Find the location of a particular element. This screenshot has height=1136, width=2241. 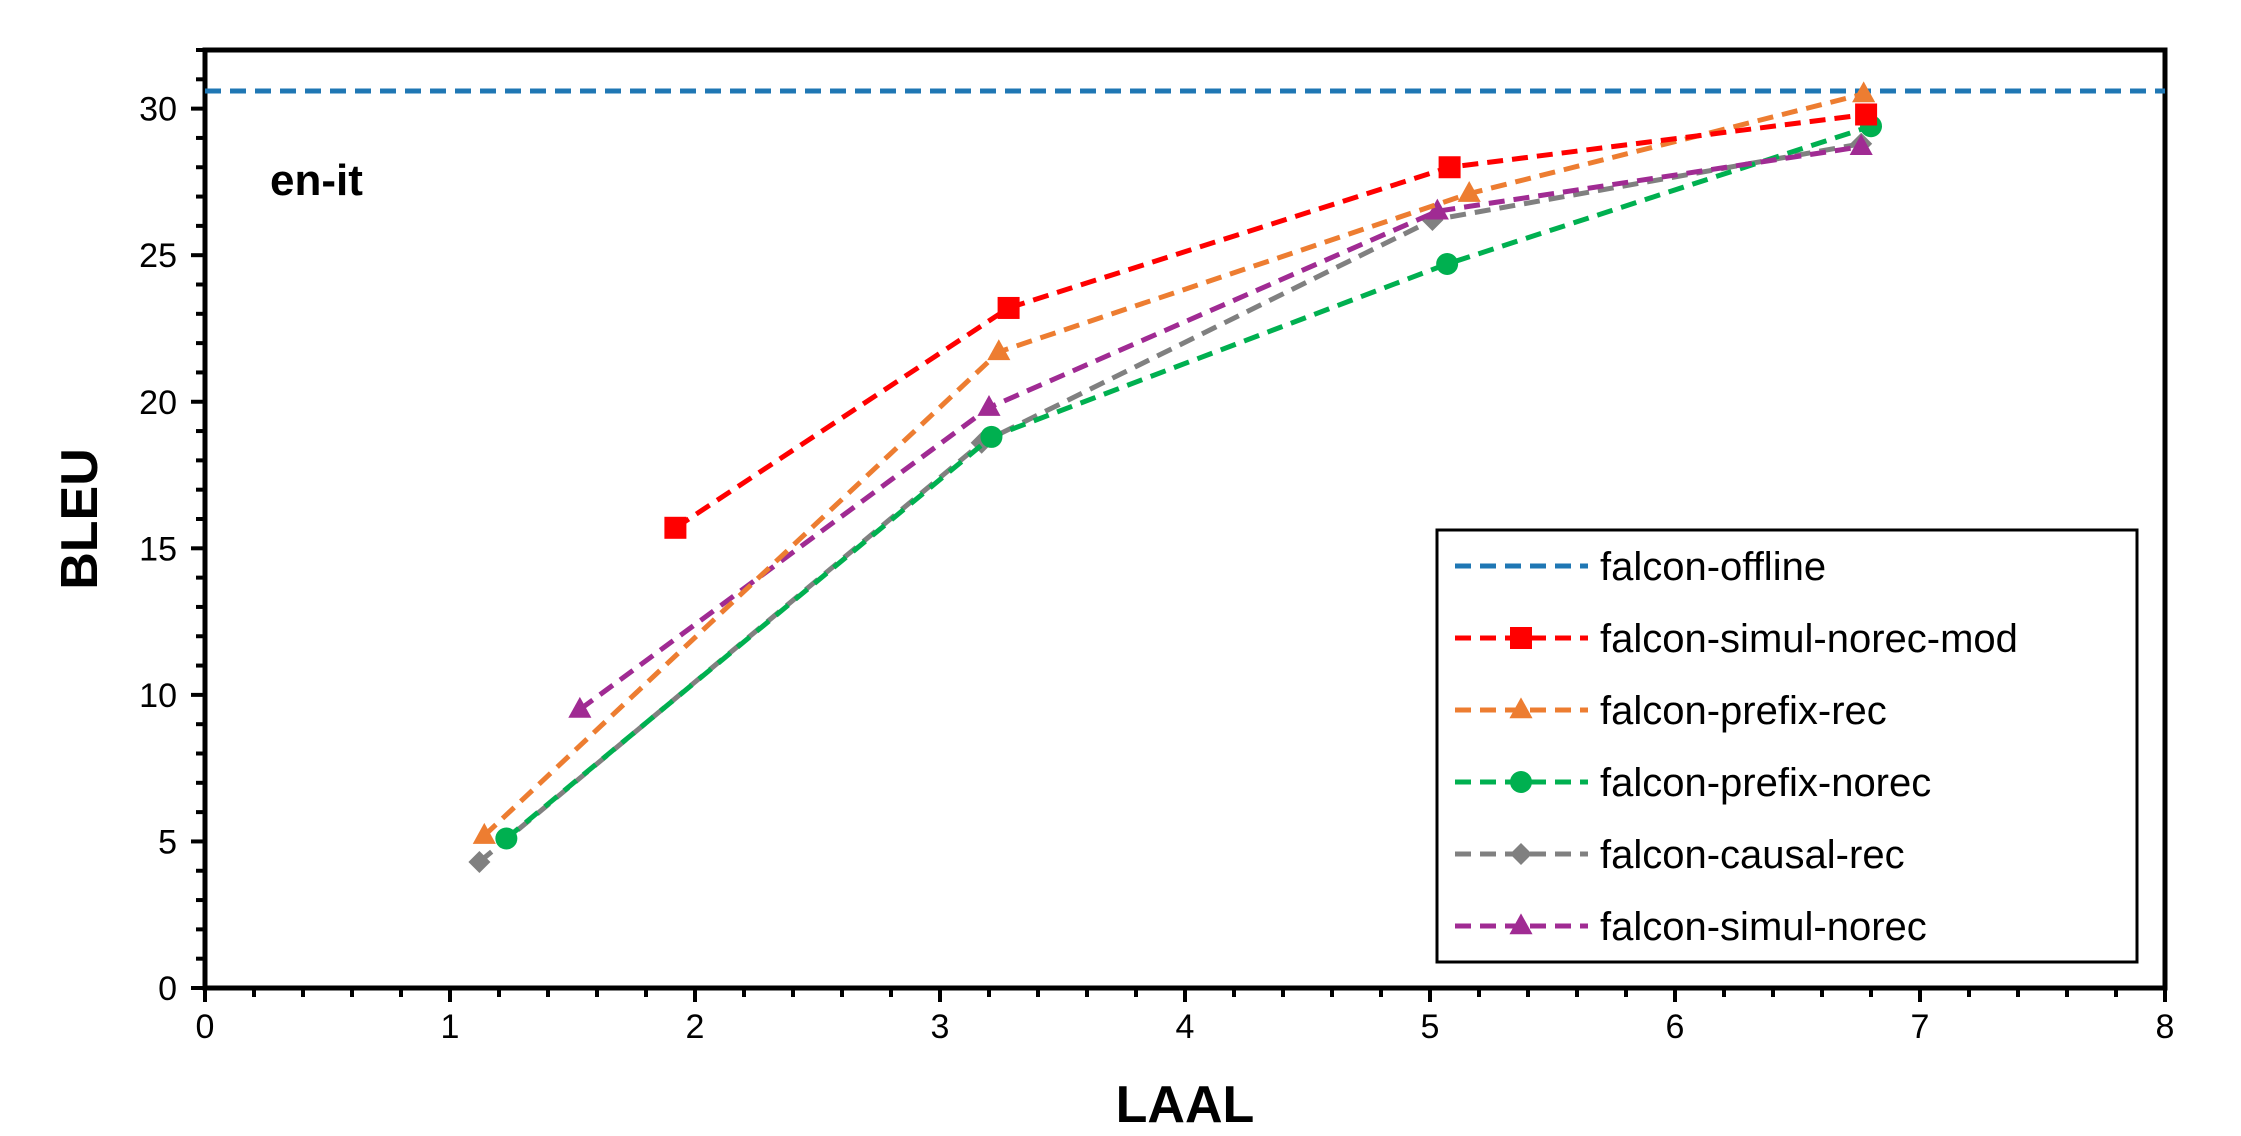

legend-label: falcon-prefix-norec is located at coordinates (1765, 783).